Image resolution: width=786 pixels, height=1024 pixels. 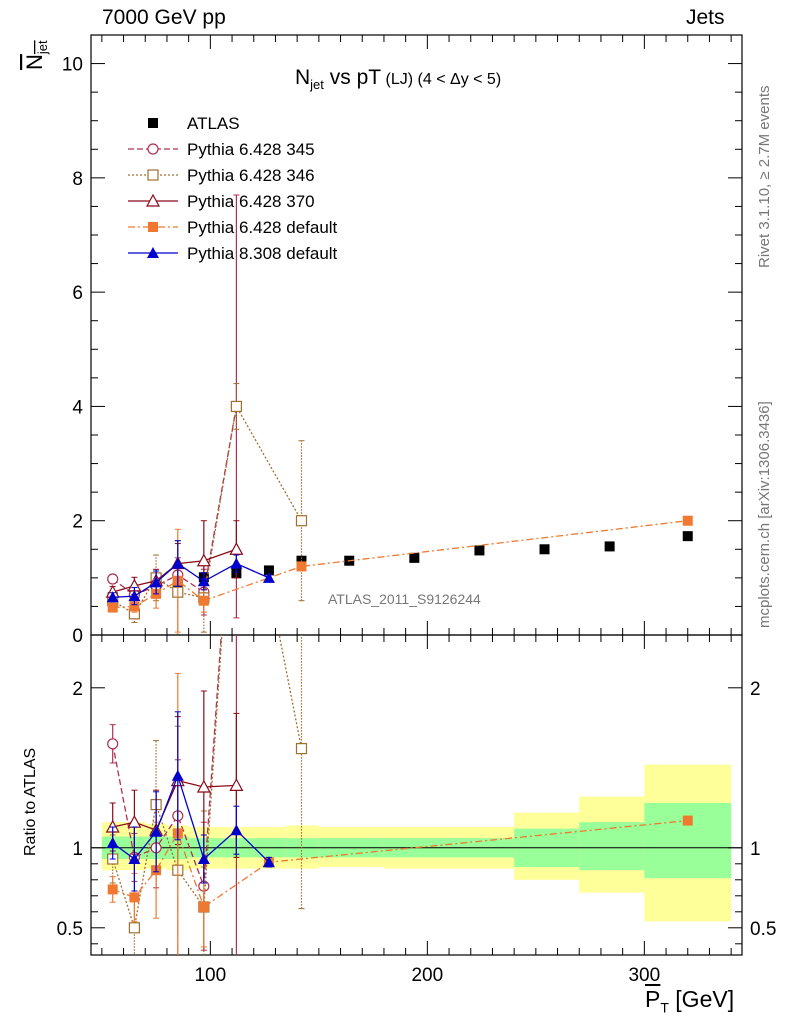 What do you see at coordinates (210, 975) in the screenshot?
I see `x-tick-label: 100` at bounding box center [210, 975].